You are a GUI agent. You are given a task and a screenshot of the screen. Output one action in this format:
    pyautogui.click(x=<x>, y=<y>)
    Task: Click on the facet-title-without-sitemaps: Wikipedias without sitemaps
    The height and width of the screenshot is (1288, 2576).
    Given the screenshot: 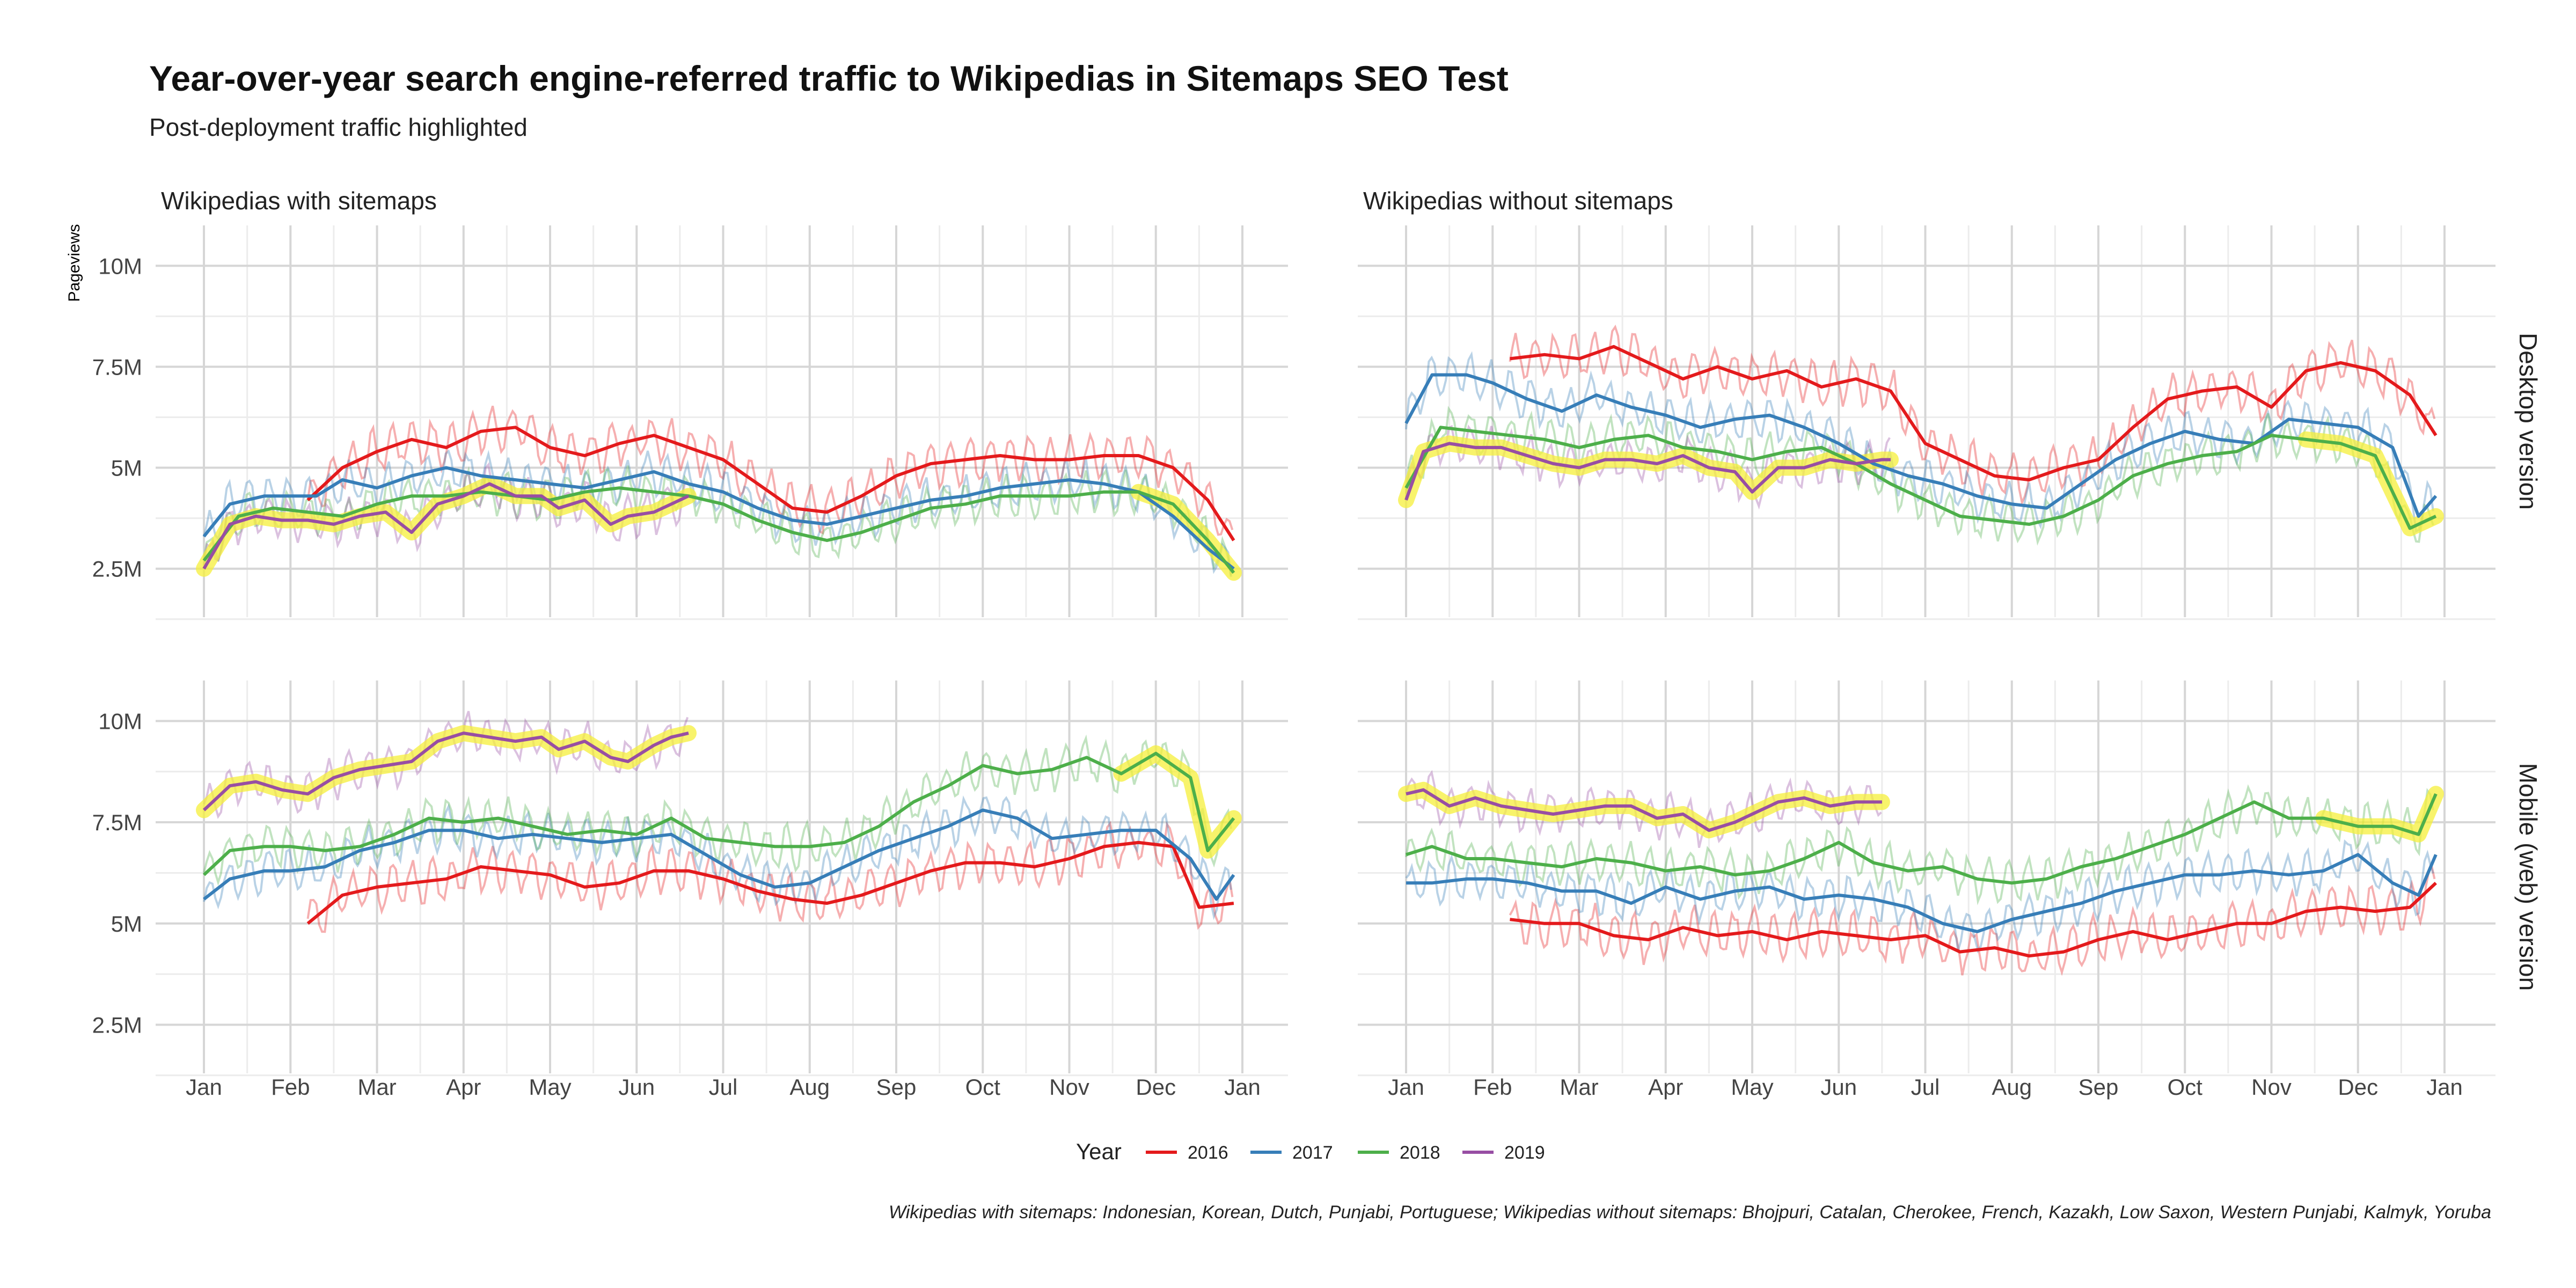 What is the action you would take?
    pyautogui.click(x=1518, y=201)
    